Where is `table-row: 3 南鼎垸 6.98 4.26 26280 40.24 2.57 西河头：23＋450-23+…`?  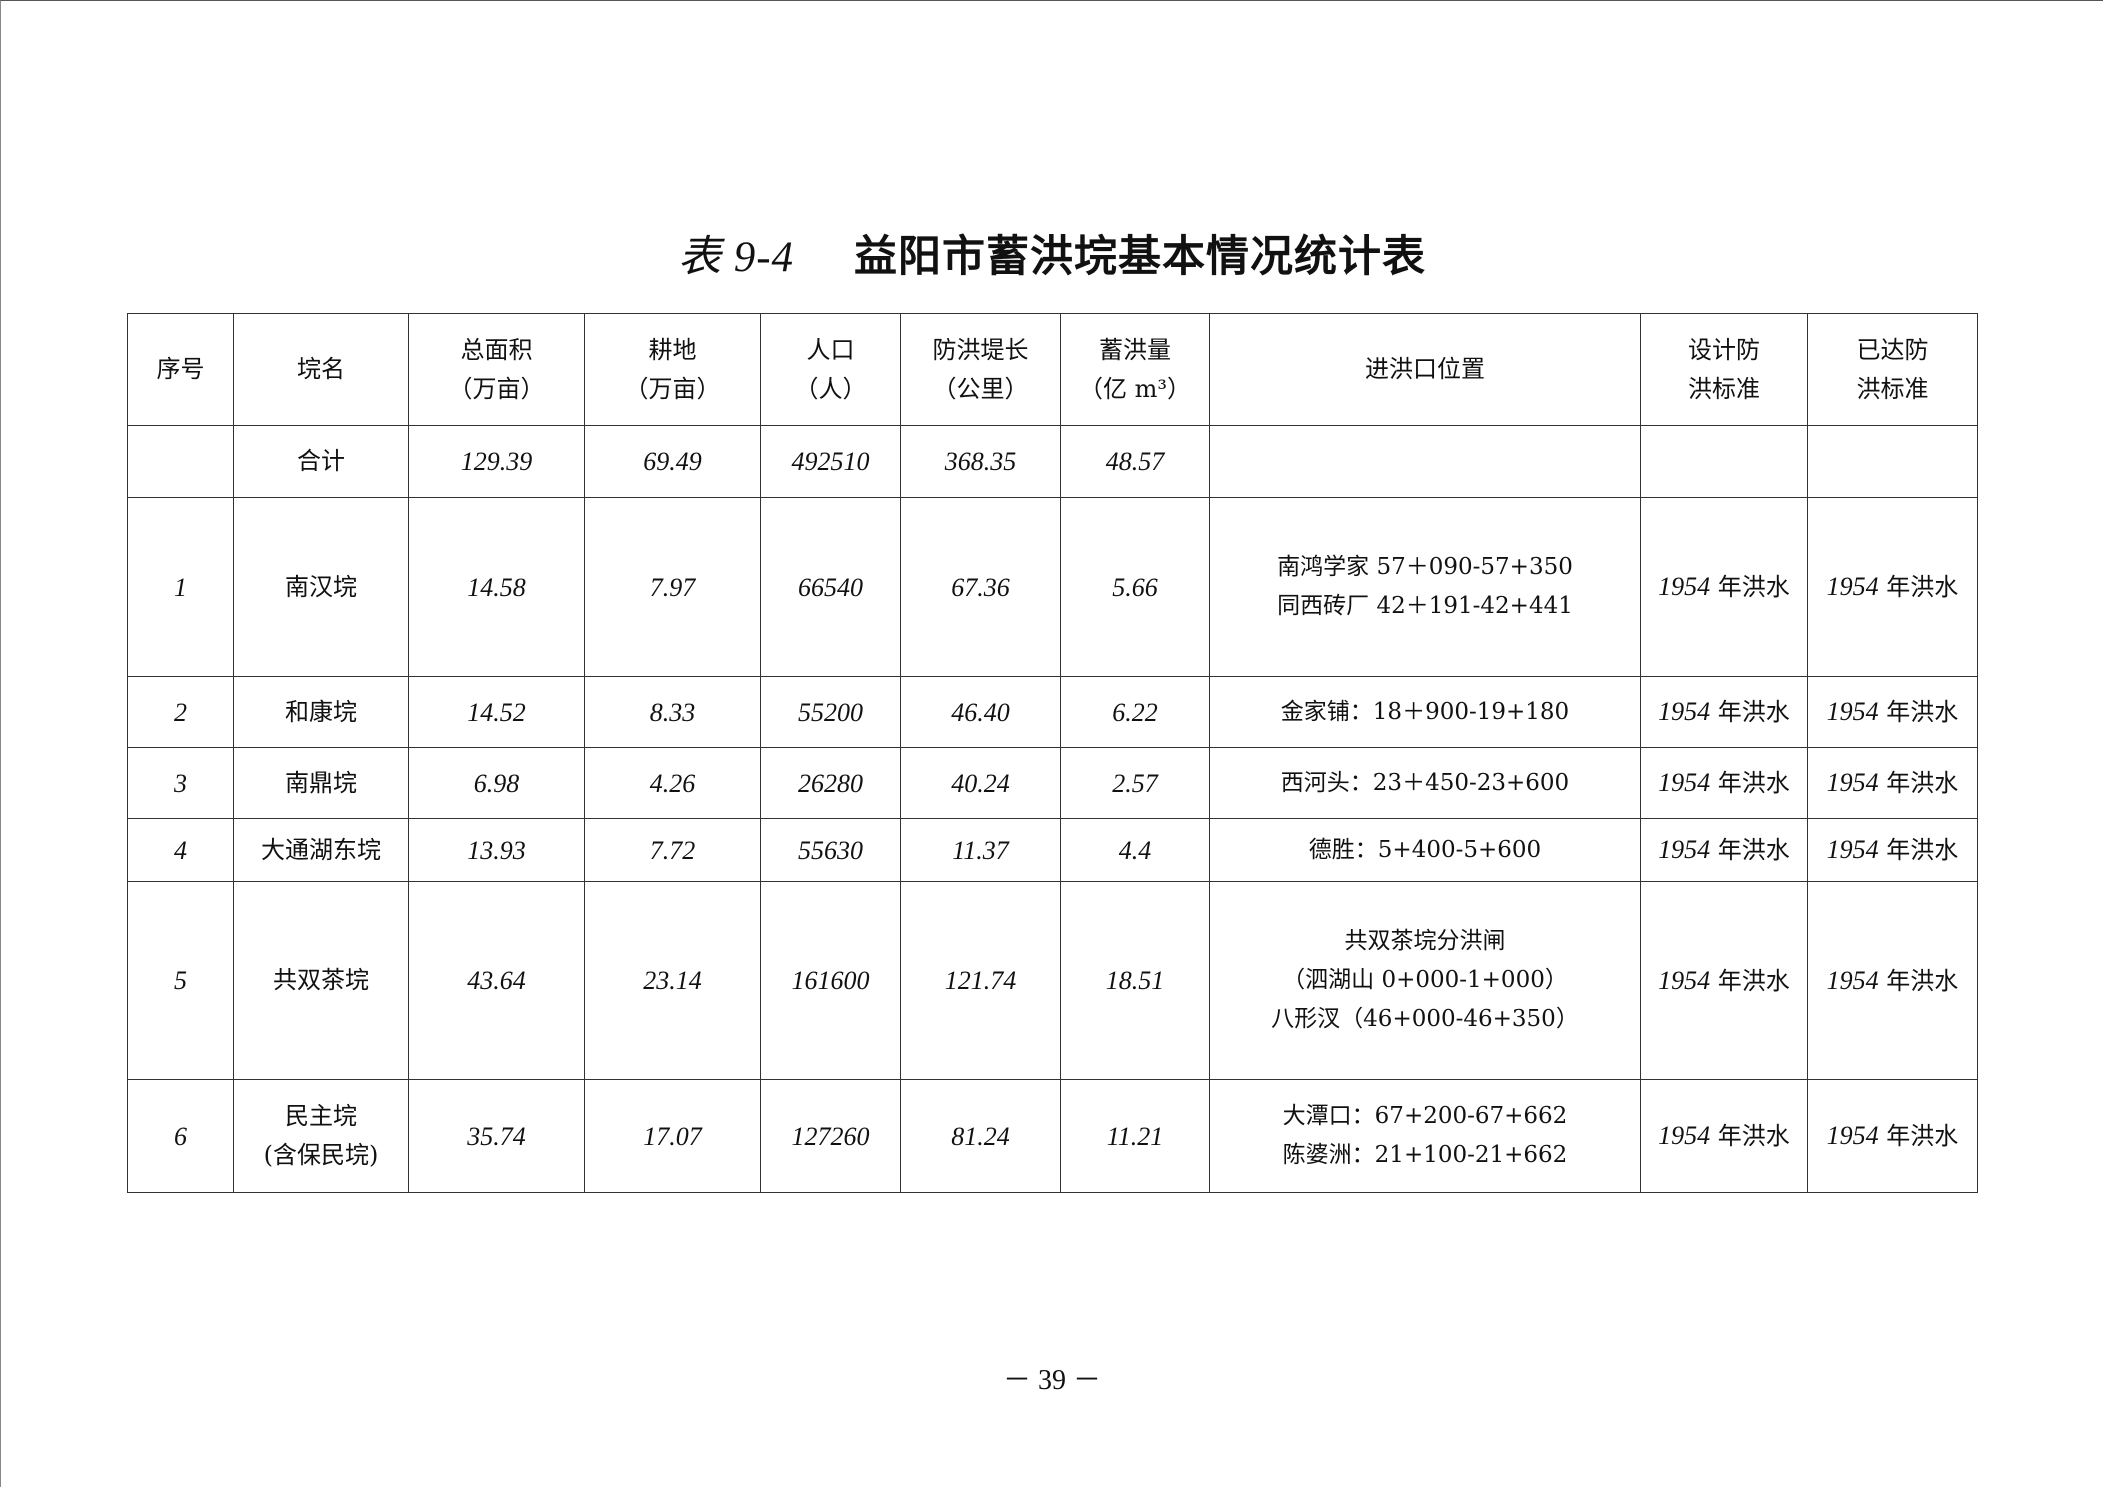 table-row: 3 南鼎垸 6.98 4.26 26280 40.24 2.57 西河头：23＋450-23+… is located at coordinates (1052, 783).